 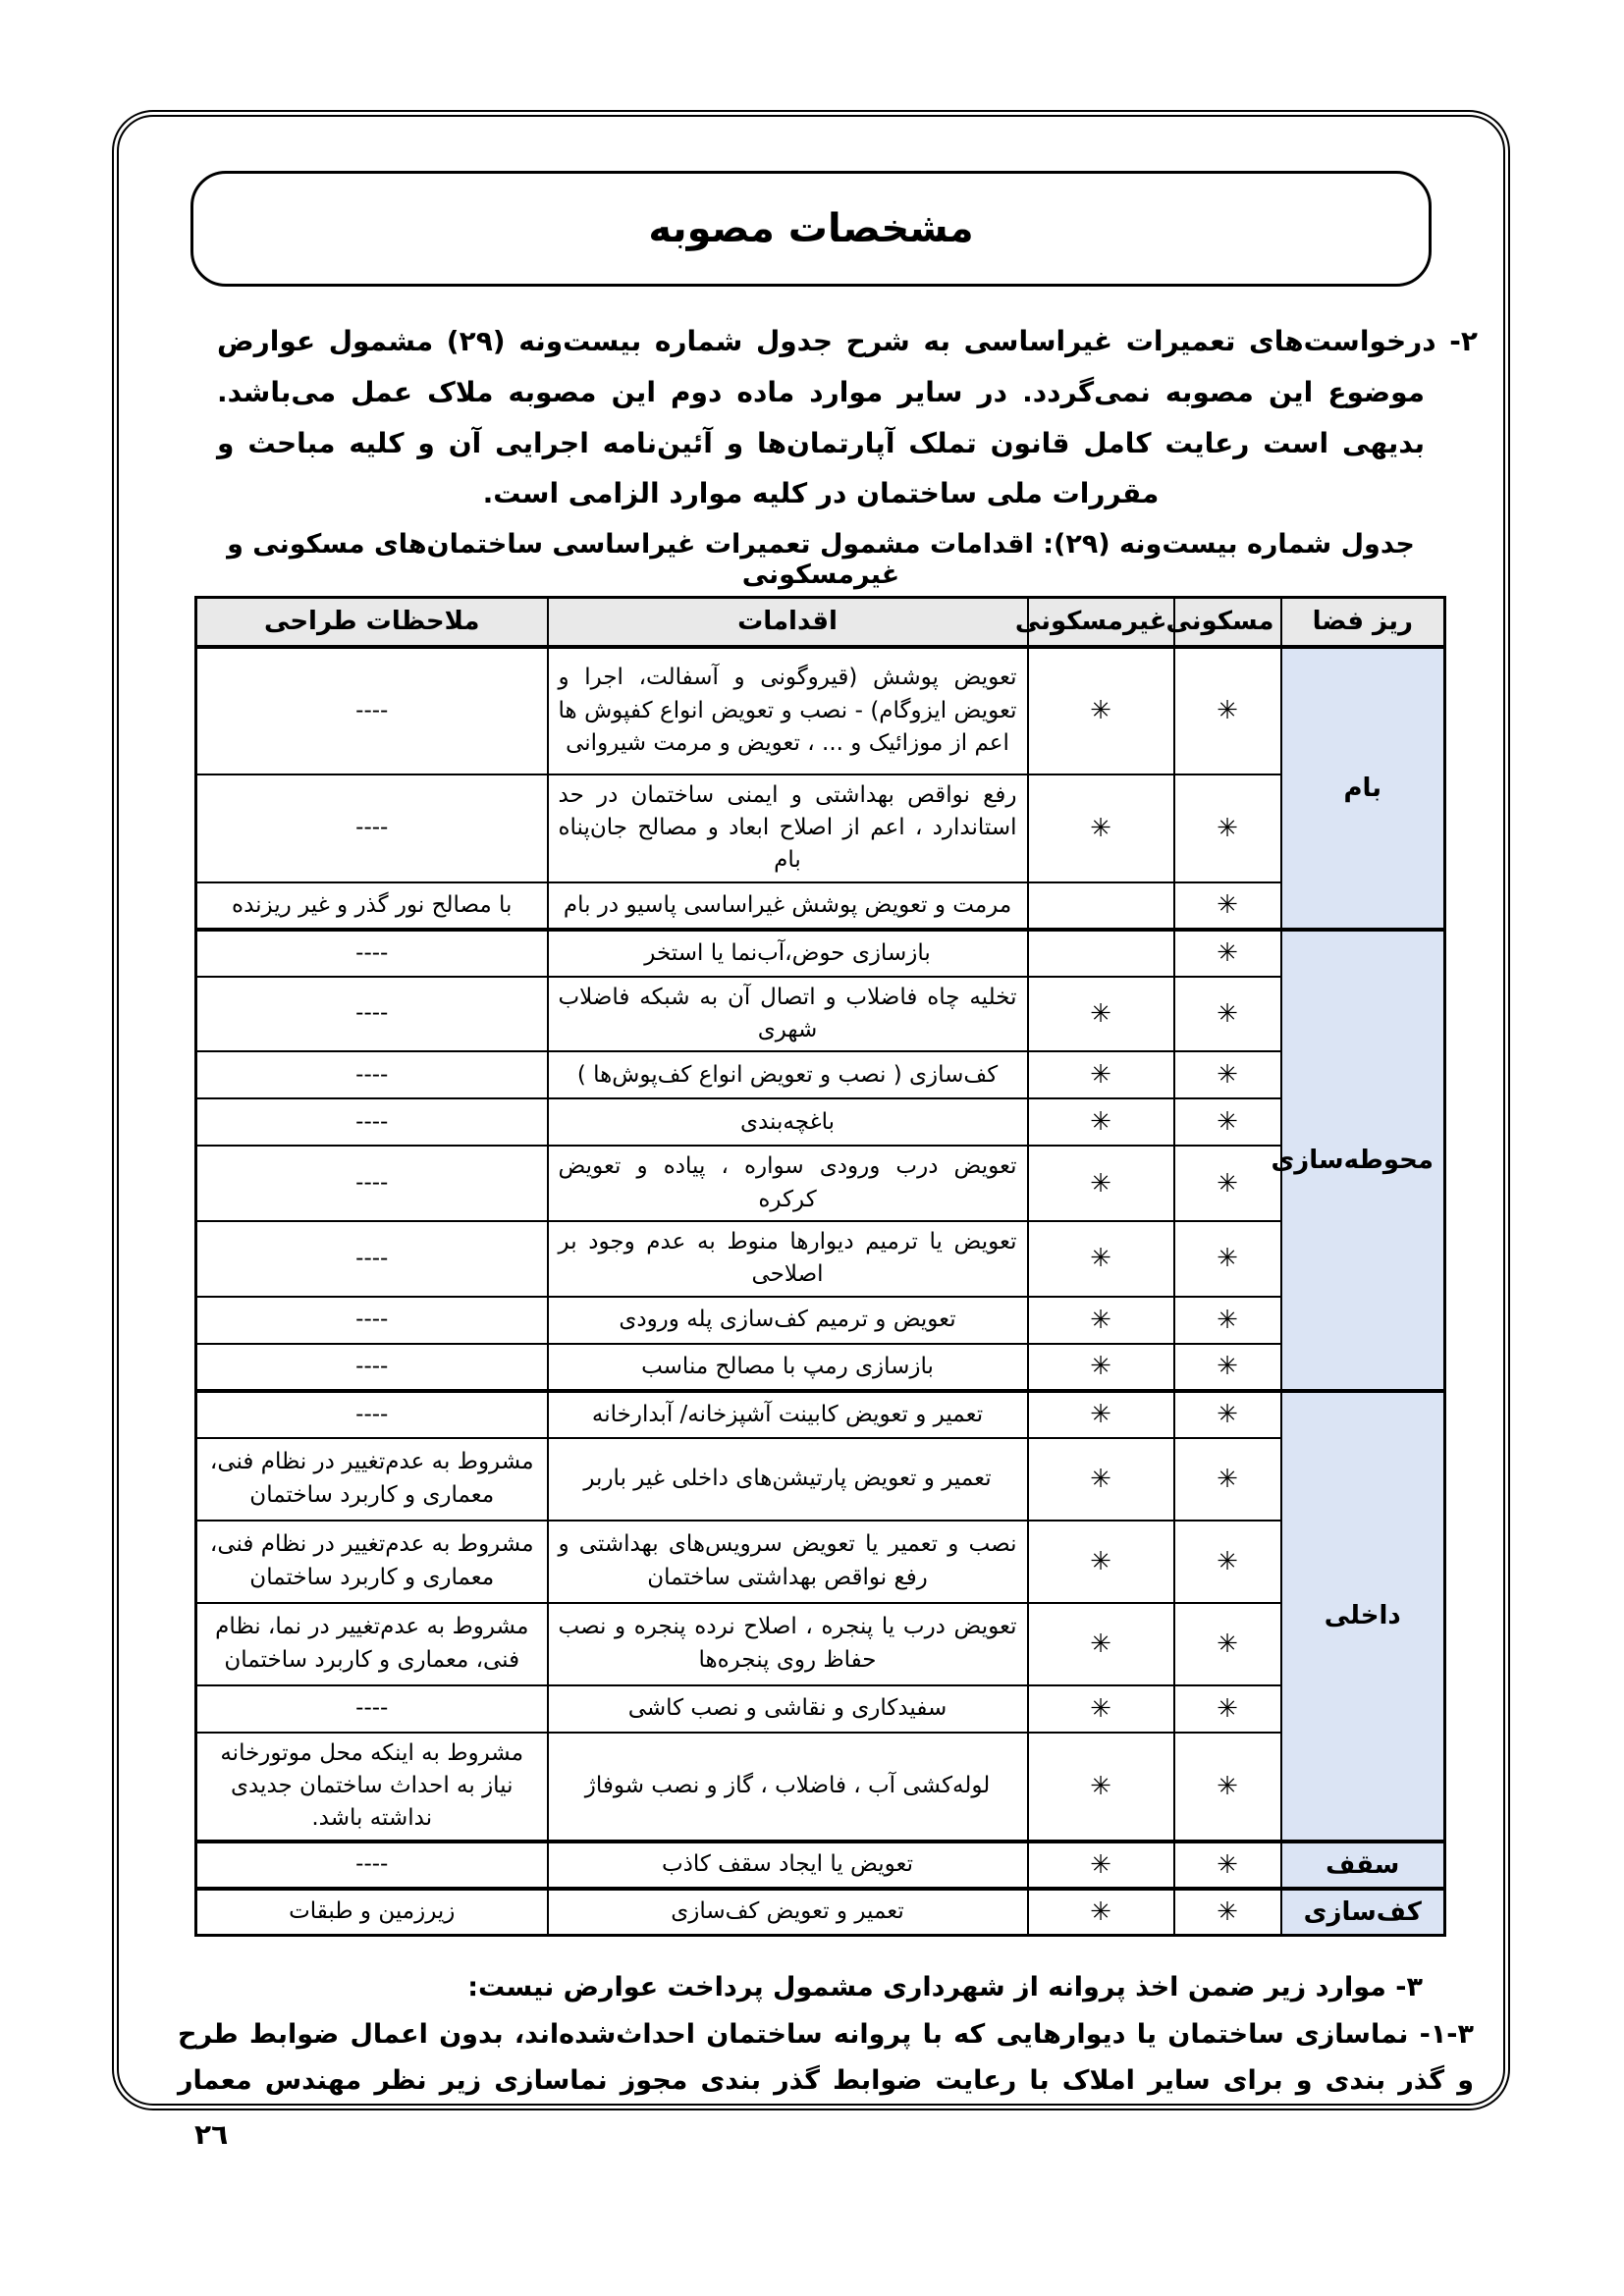 I want to click on action-cell: تعمیر و تعویض کف‌سازی, so click(x=787, y=1911).